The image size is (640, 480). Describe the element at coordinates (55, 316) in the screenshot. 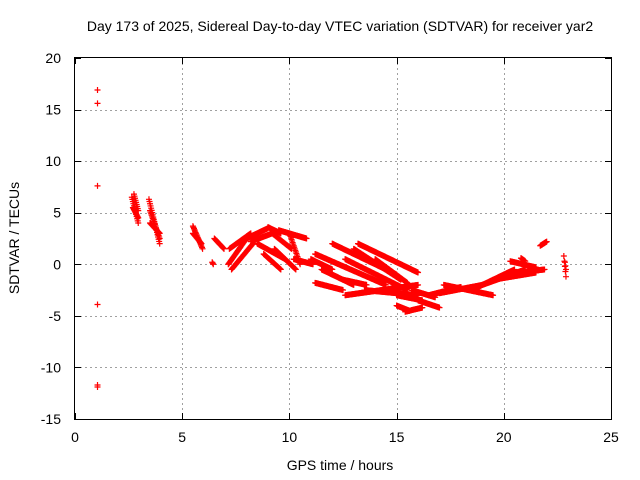

I see `y-tick-label: -5` at that location.